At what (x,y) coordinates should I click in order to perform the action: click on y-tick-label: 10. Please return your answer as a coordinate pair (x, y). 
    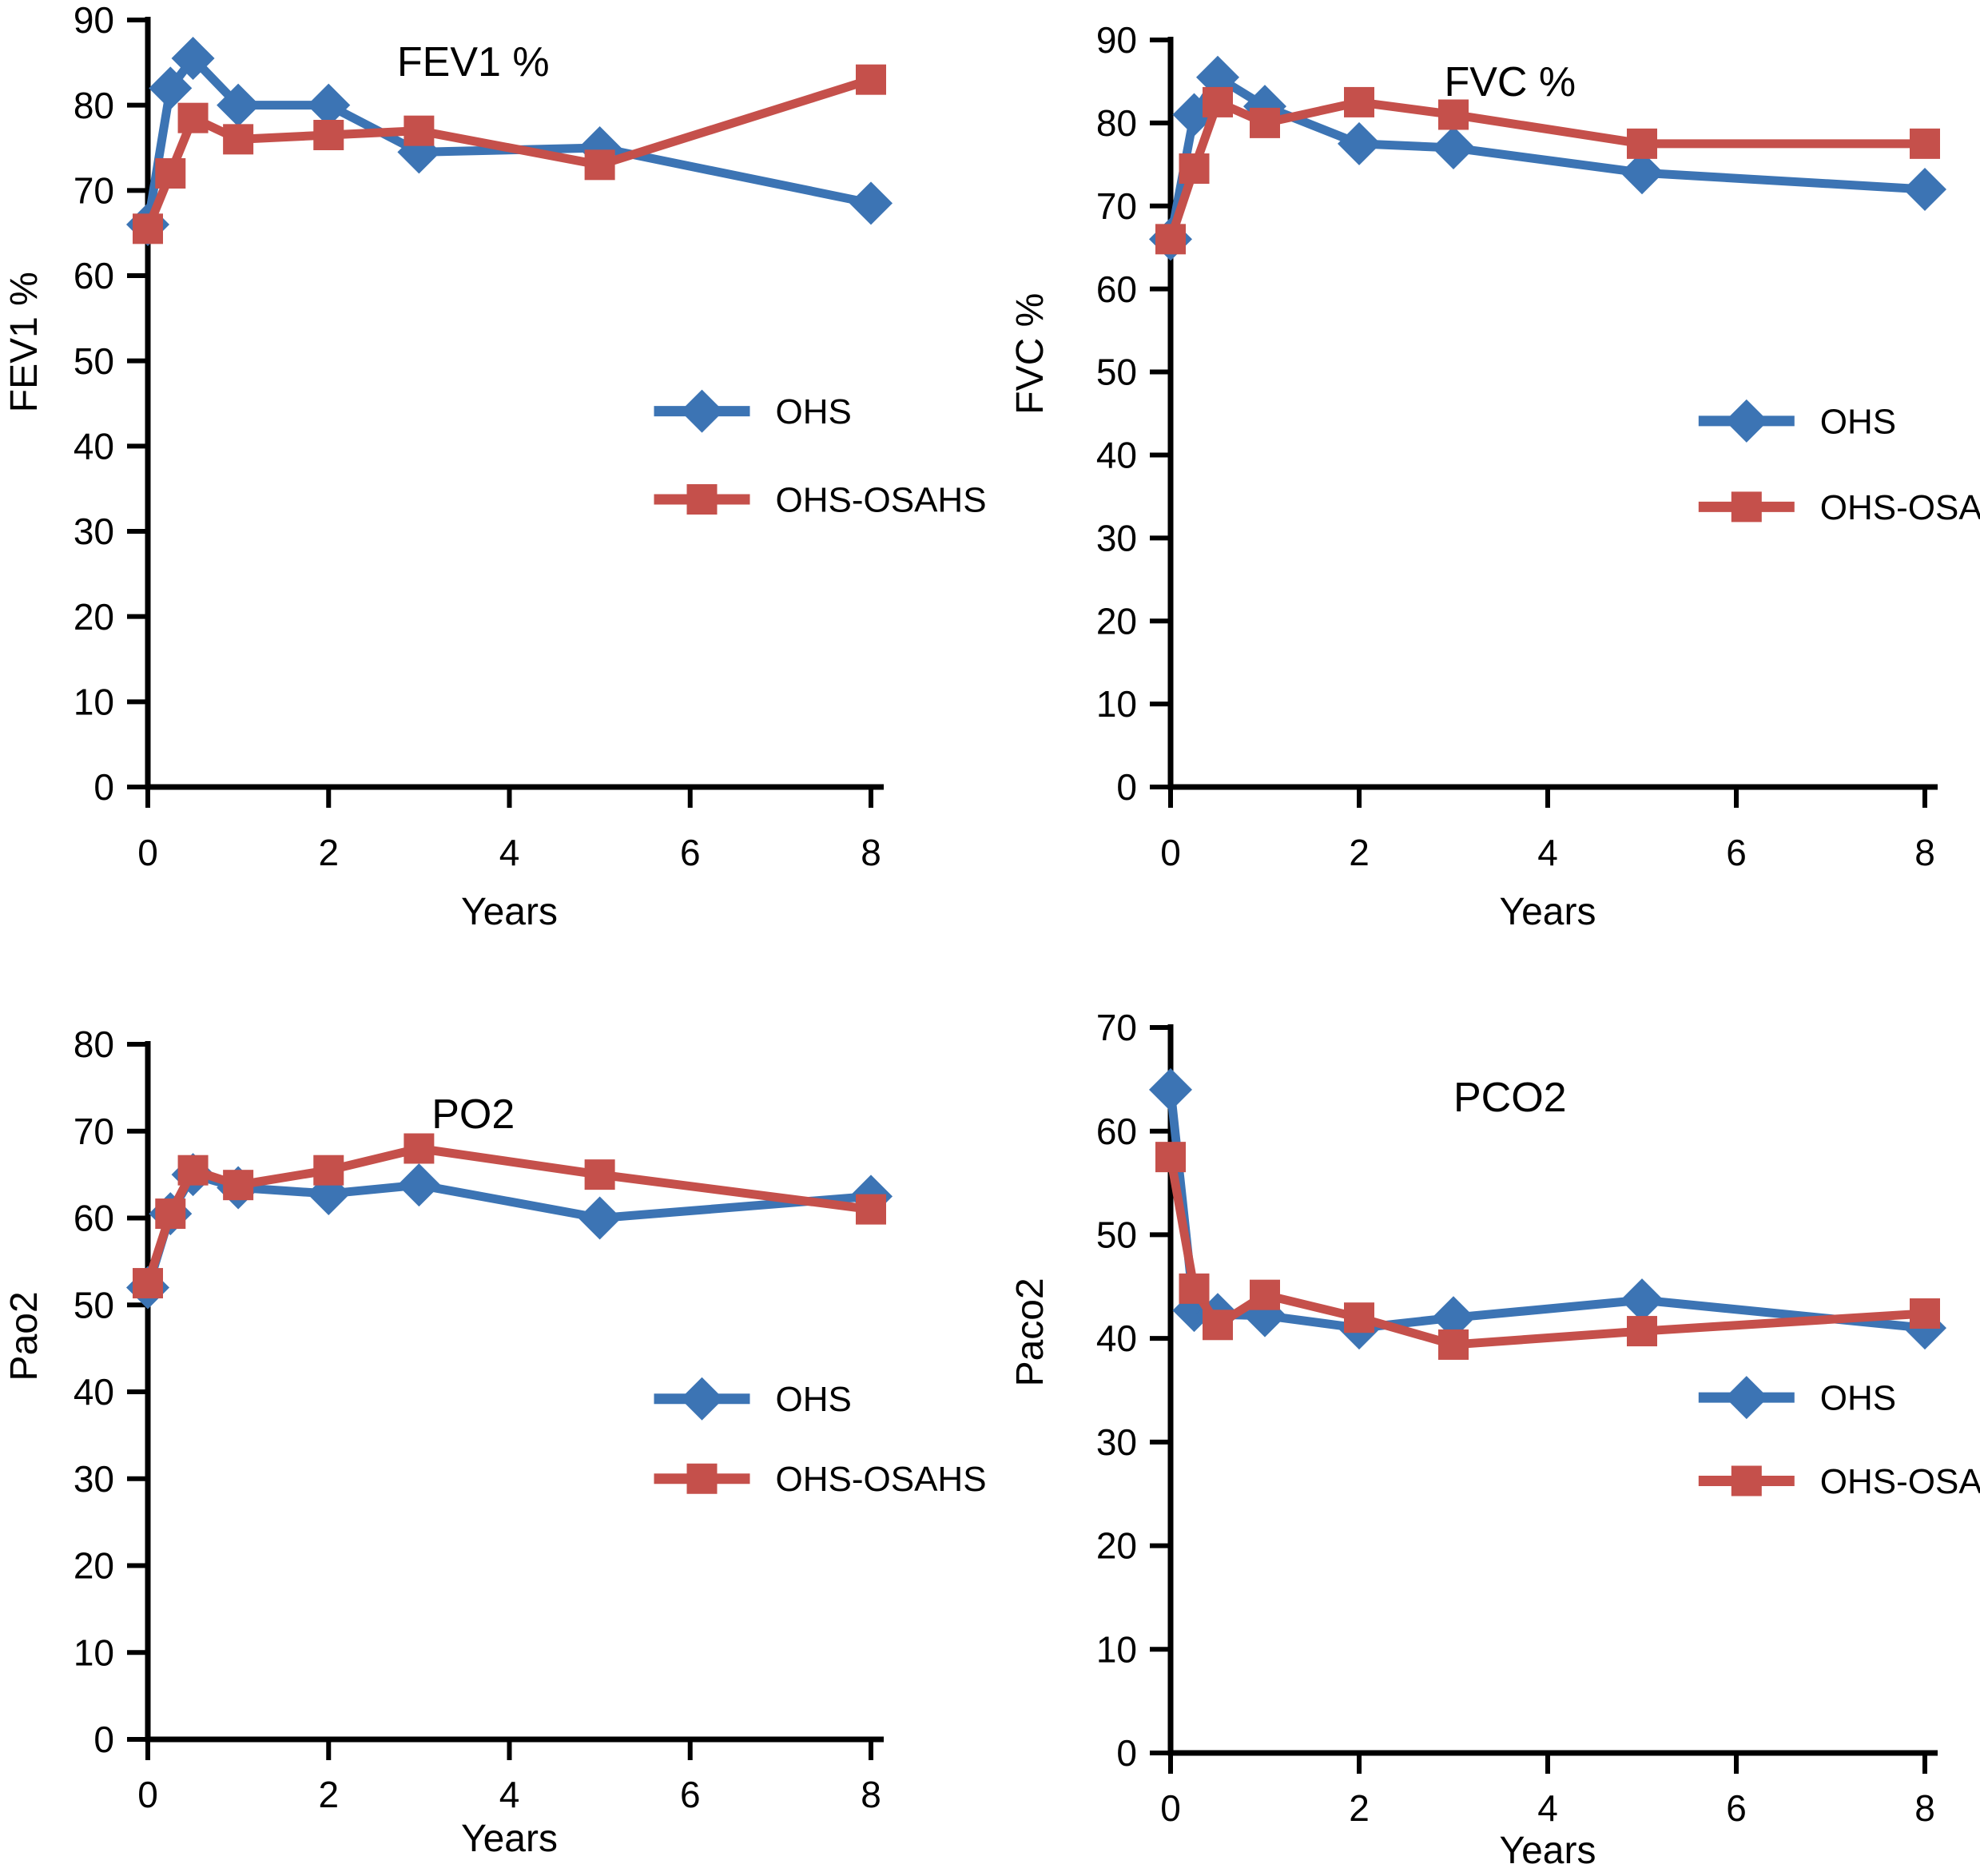
    Looking at the image, I should click on (94, 1652).